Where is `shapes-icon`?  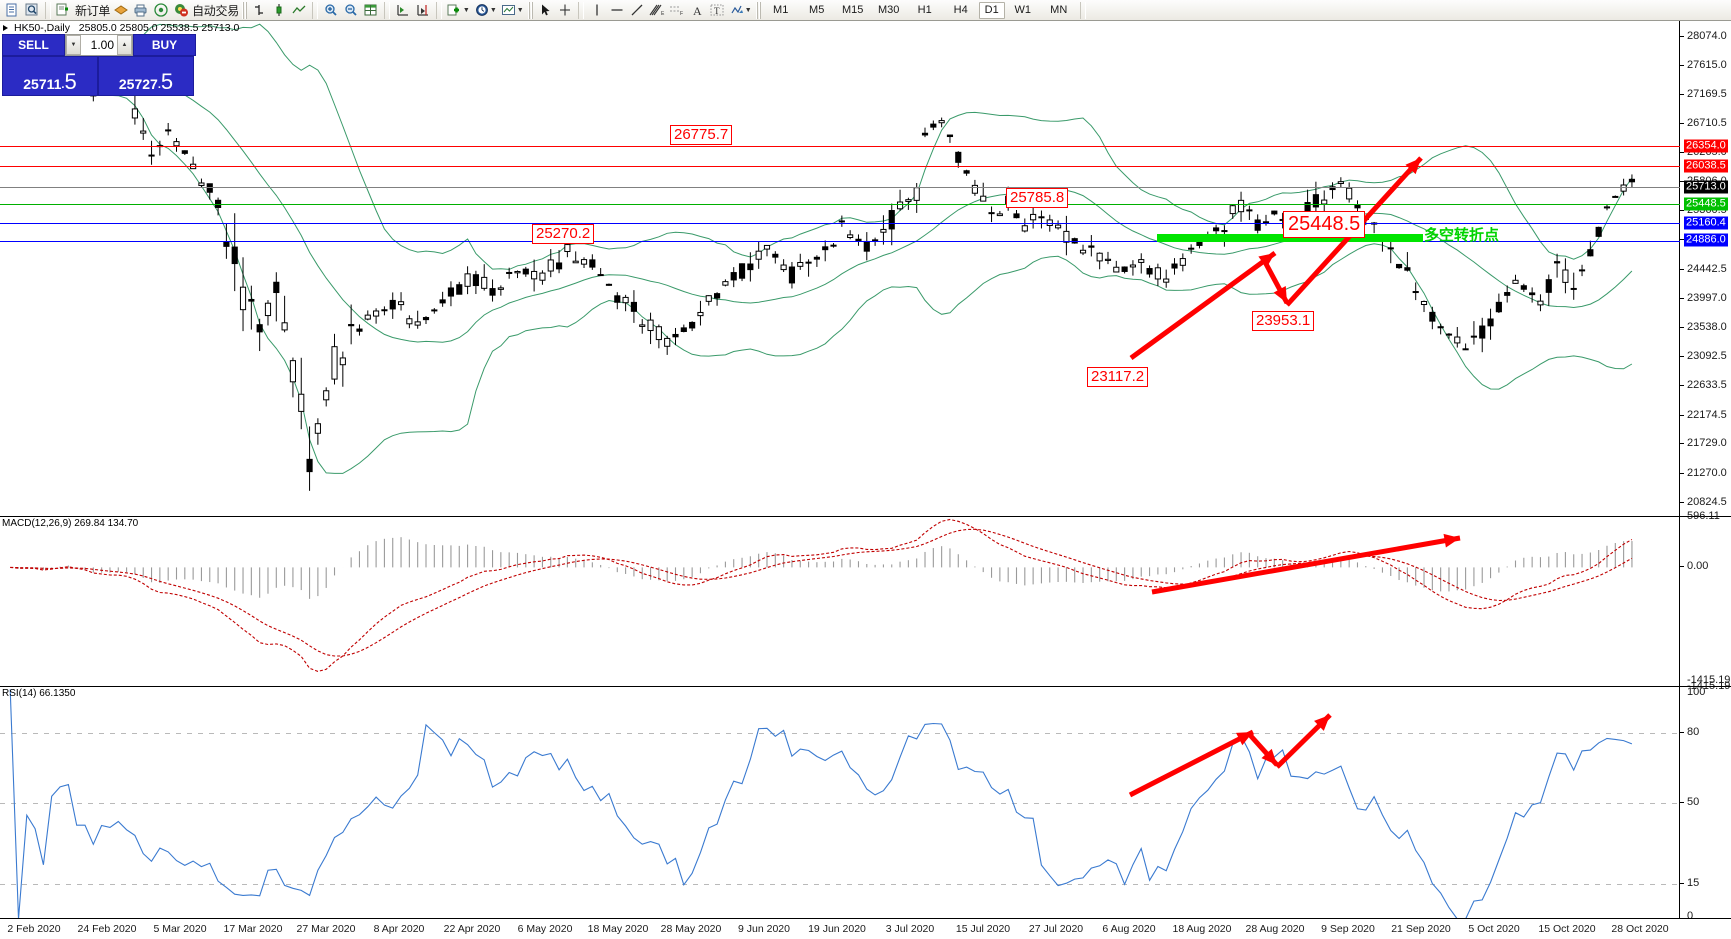
shapes-icon is located at coordinates (737, 10).